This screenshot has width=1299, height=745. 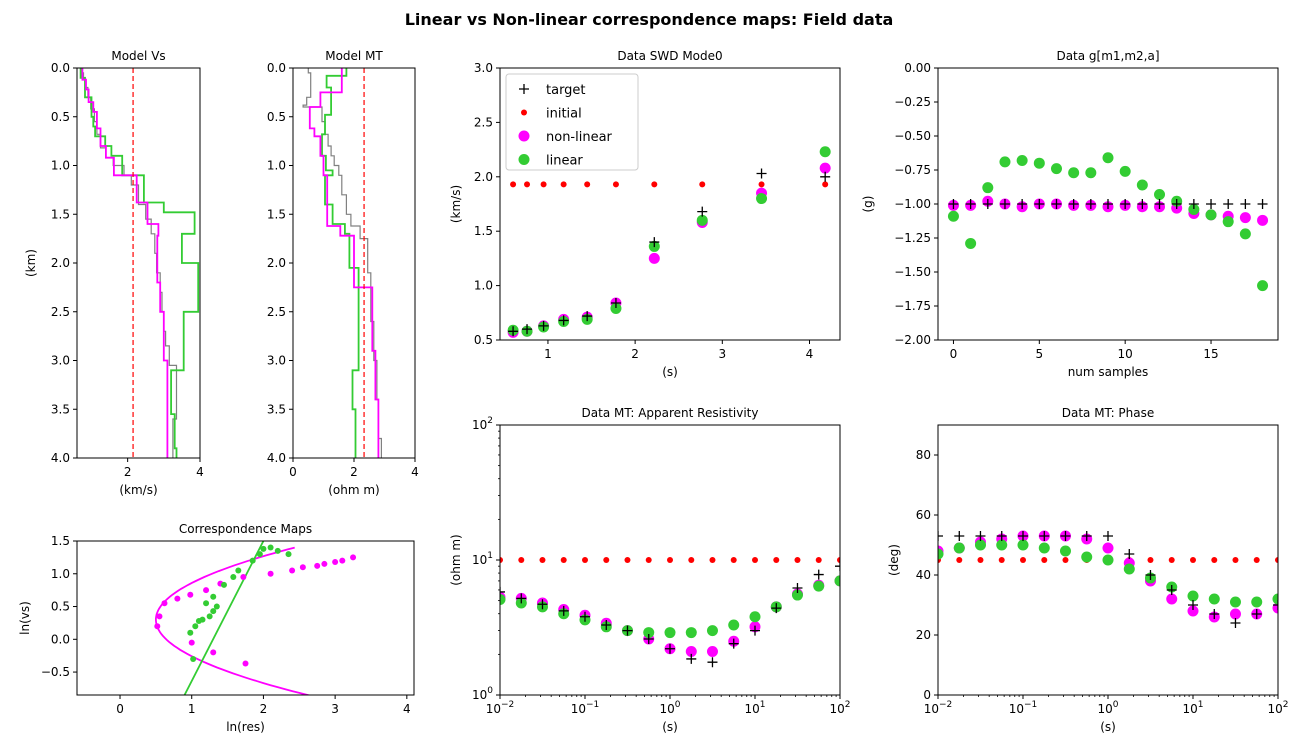 What do you see at coordinates (669, 56) in the screenshot?
I see `chart-title: Data SWD Mode0` at bounding box center [669, 56].